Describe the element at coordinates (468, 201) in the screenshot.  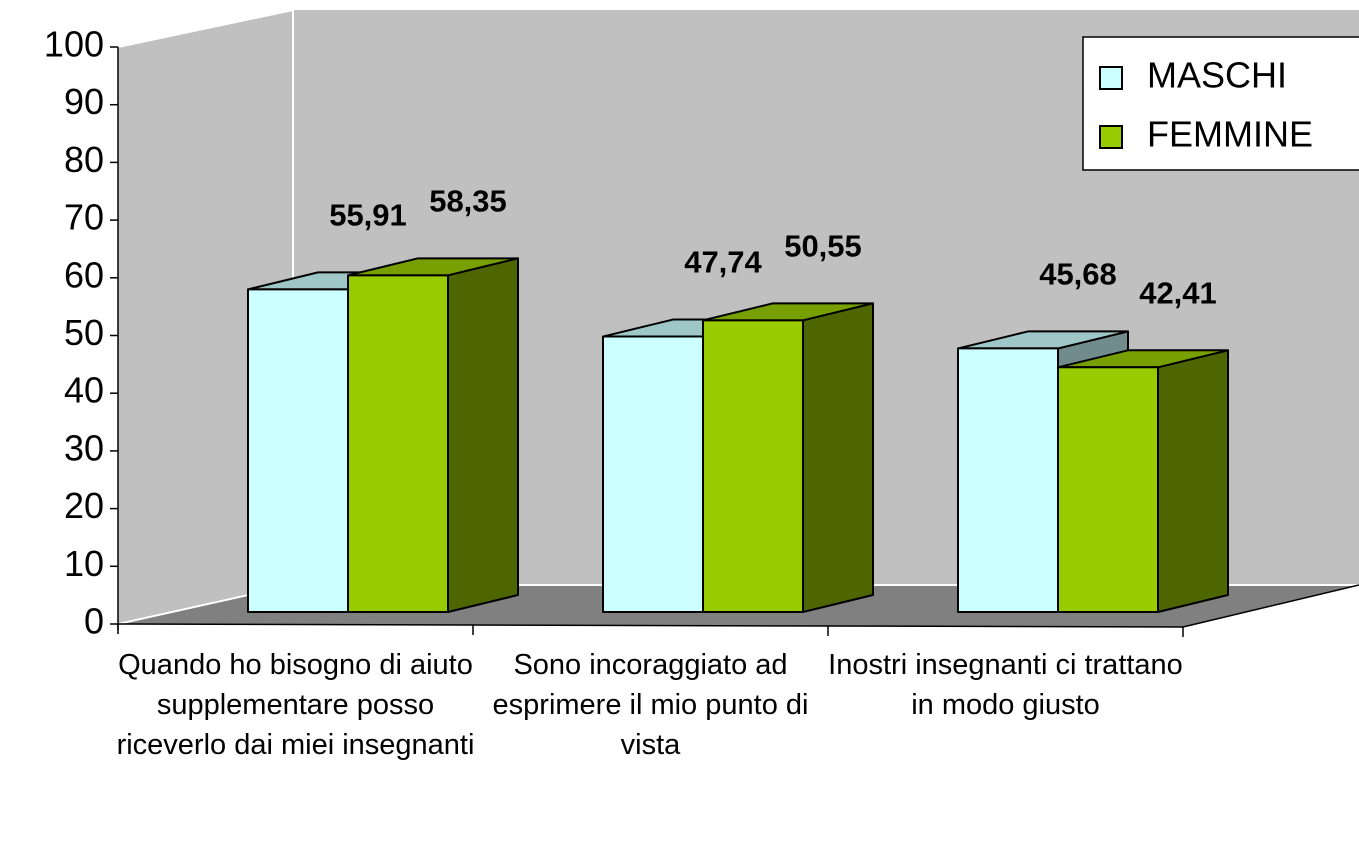
I see `value-label: 58,35` at that location.